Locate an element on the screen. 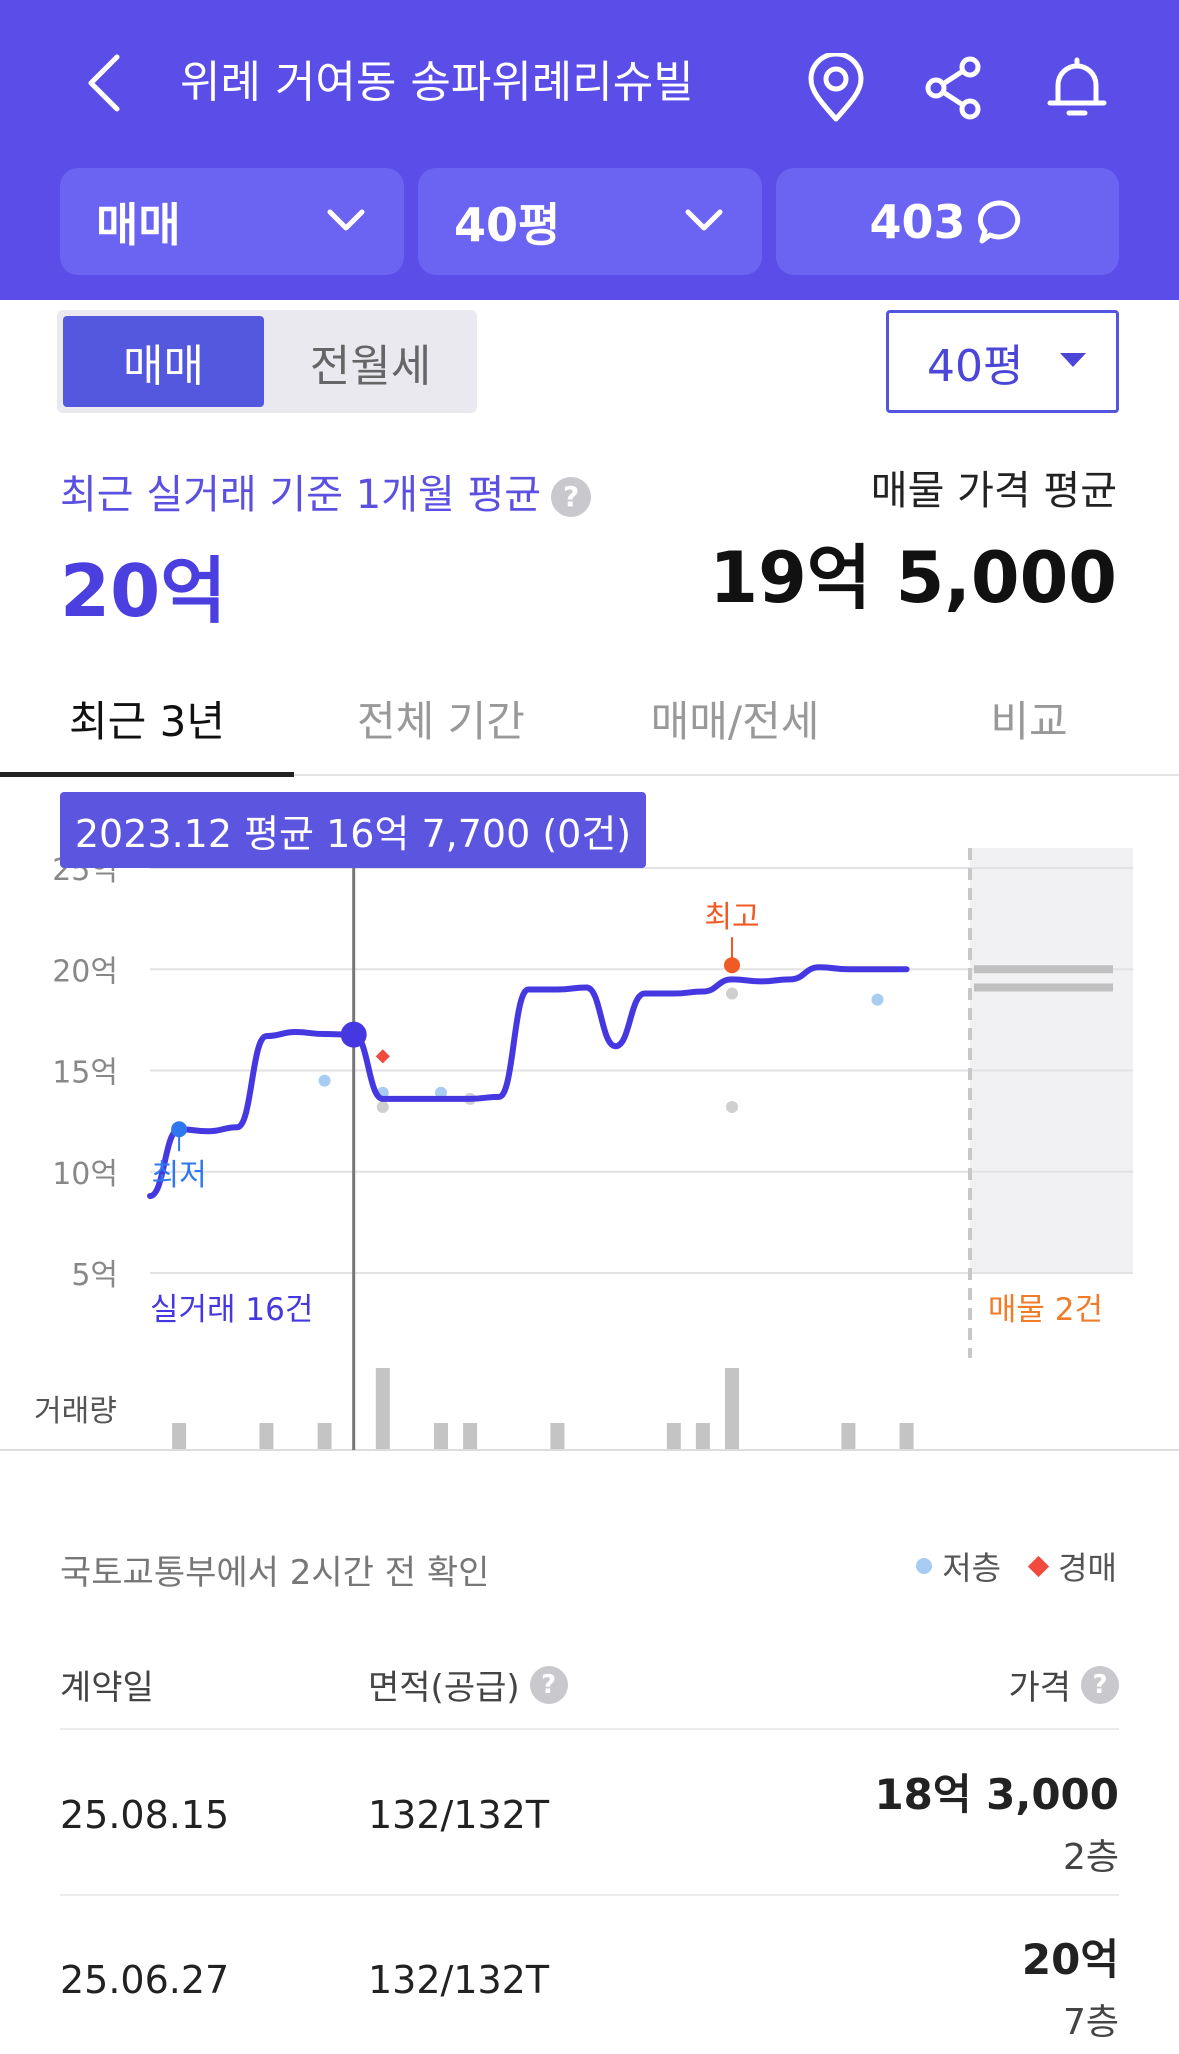 The image size is (1179, 2054). price-trend-line is located at coordinates (528, 1082).